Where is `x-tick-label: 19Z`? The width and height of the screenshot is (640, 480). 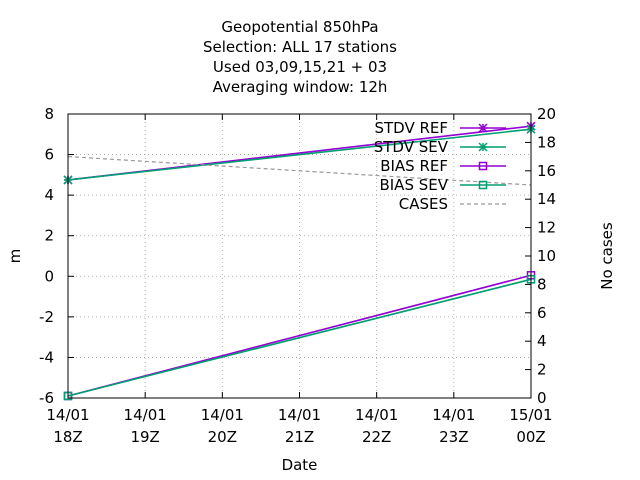
x-tick-label: 19Z is located at coordinates (144, 437).